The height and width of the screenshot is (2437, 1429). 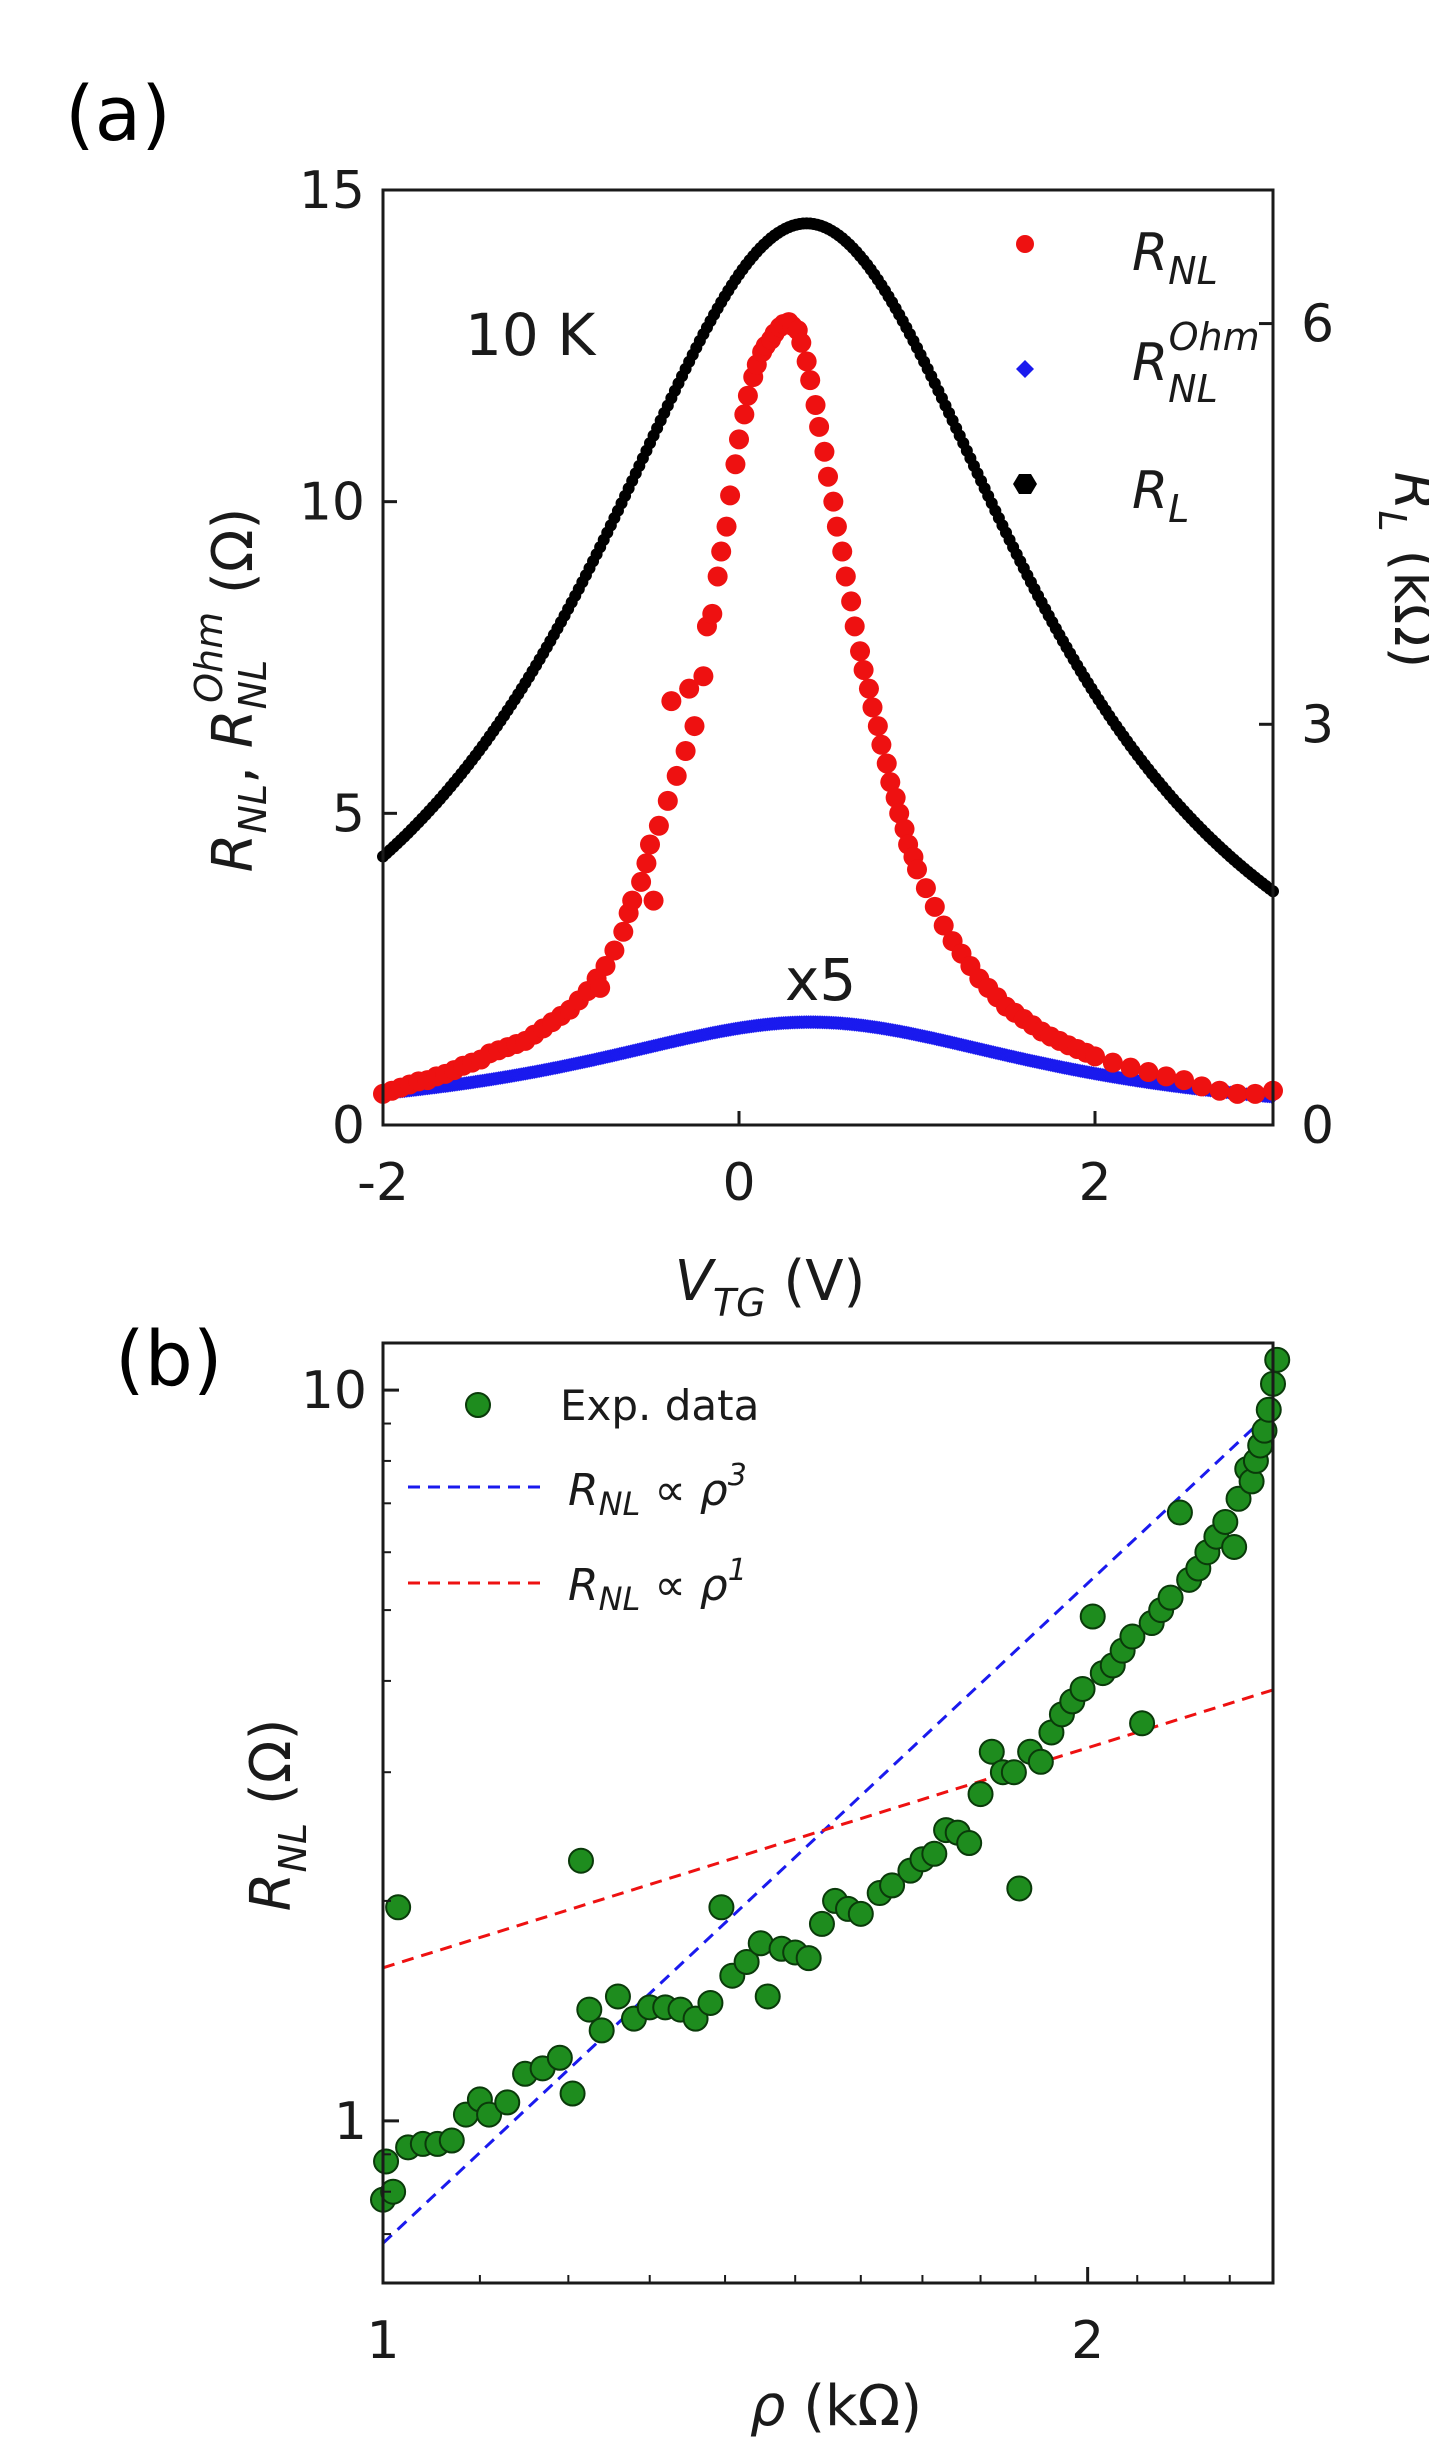 I want to click on panel-a-right-axis-title: RL (kΩ), so click(x=1399, y=570).